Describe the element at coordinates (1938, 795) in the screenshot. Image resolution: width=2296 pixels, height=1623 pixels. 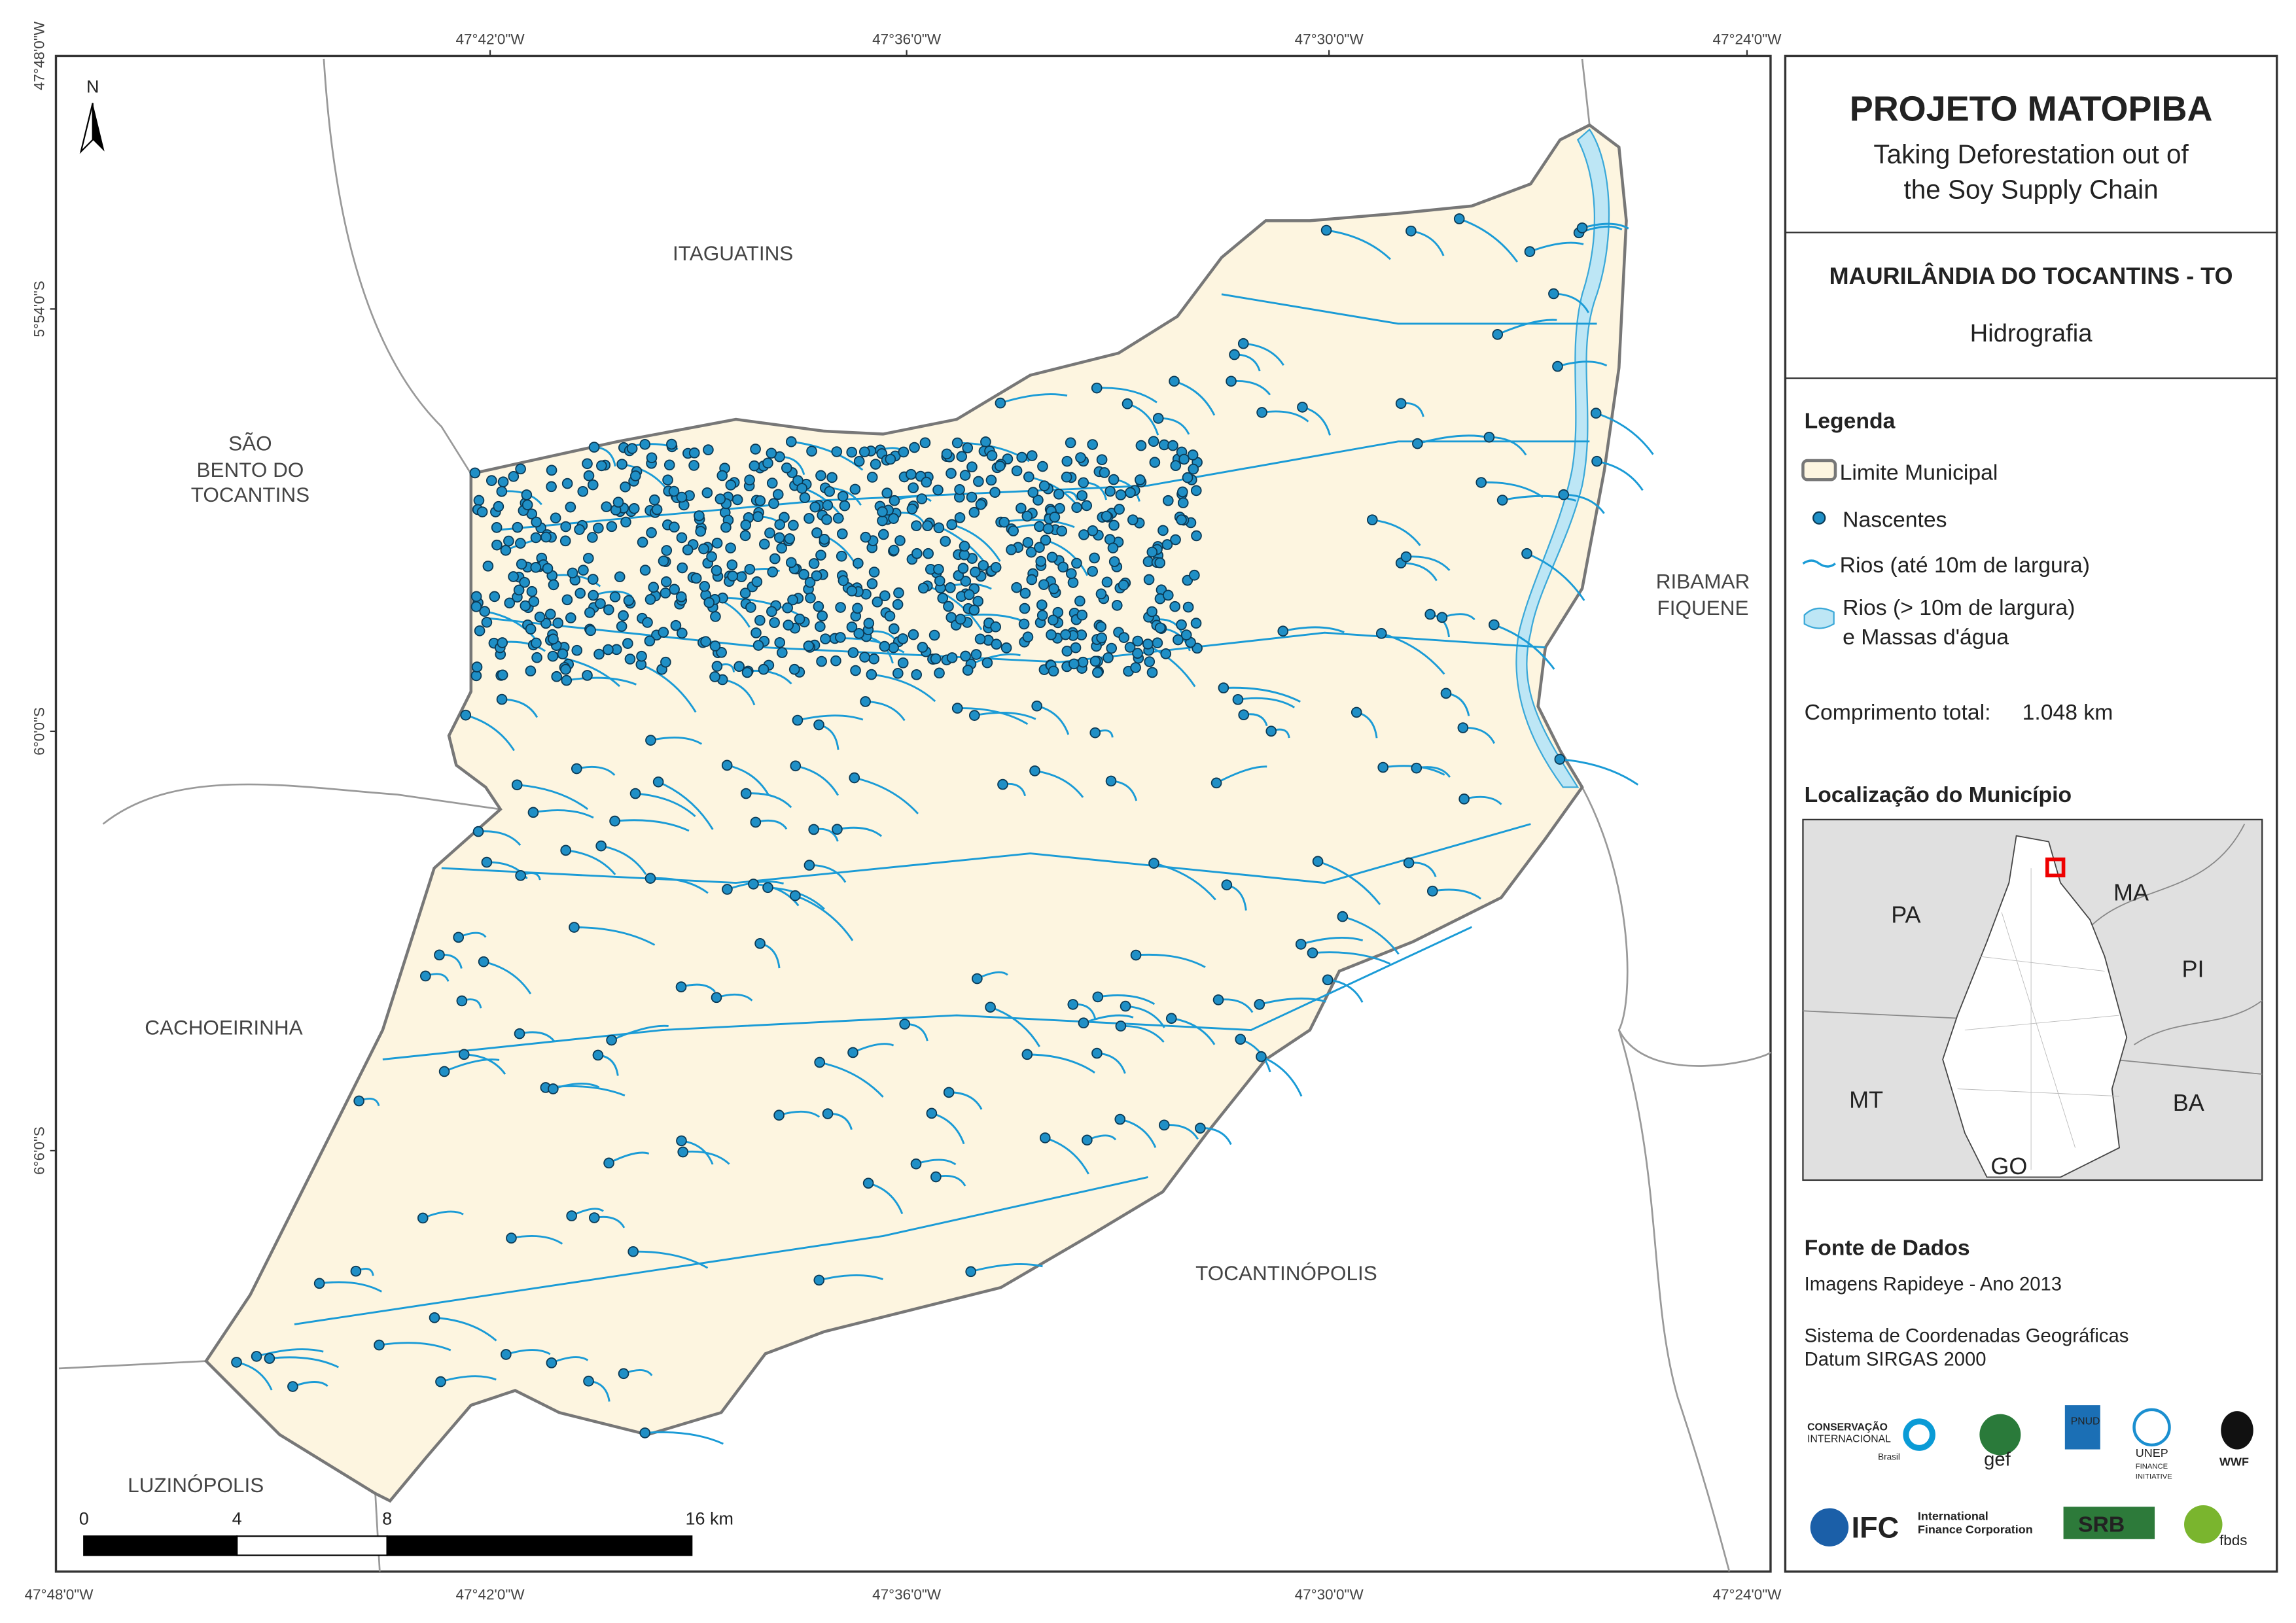
I see `location-title: Localização do Município` at that location.